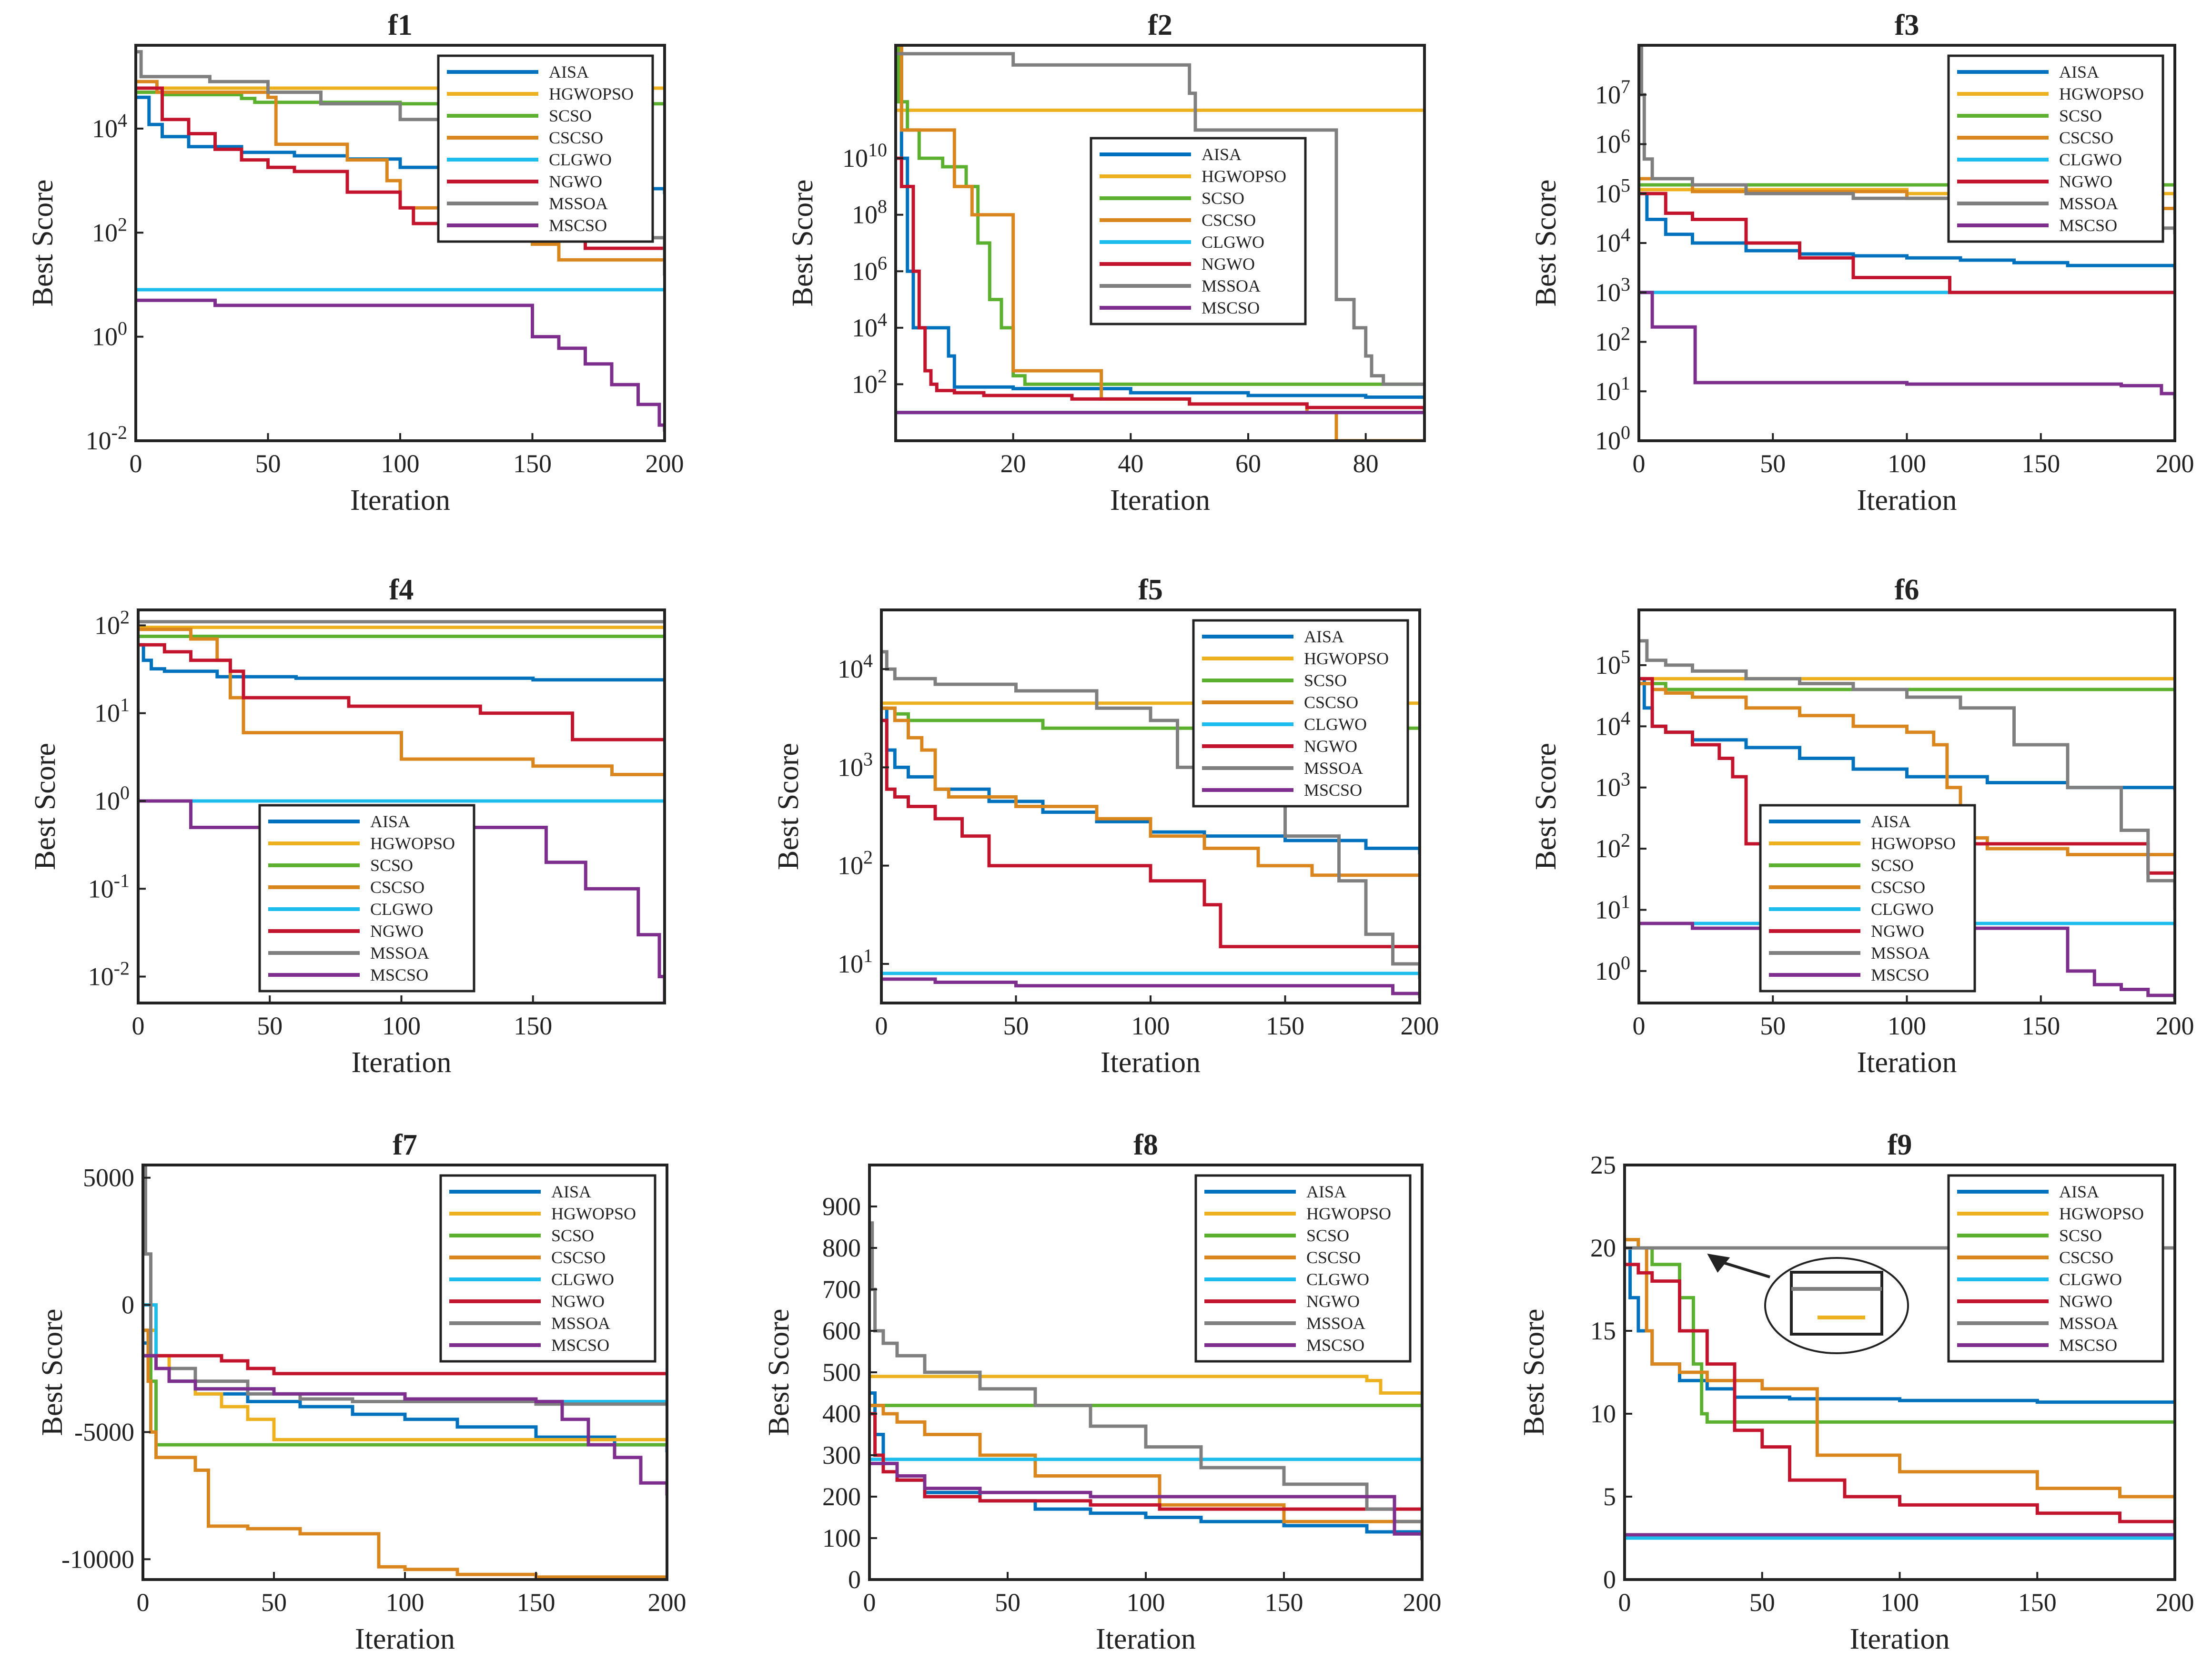 This screenshot has height=1672, width=2212. What do you see at coordinates (1603, 1331) in the screenshot?
I see `y-tick-label: 15` at bounding box center [1603, 1331].